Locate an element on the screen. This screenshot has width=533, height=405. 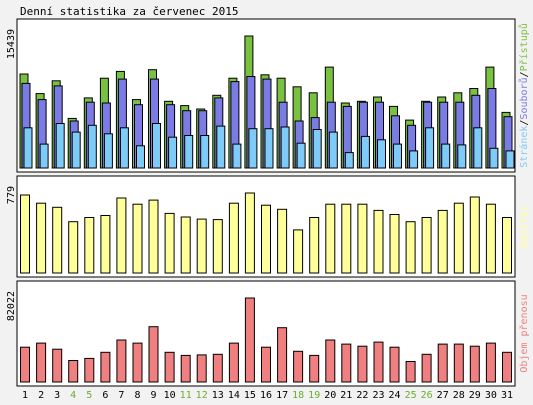
x-tick-label: 15 is located at coordinates (250, 395).